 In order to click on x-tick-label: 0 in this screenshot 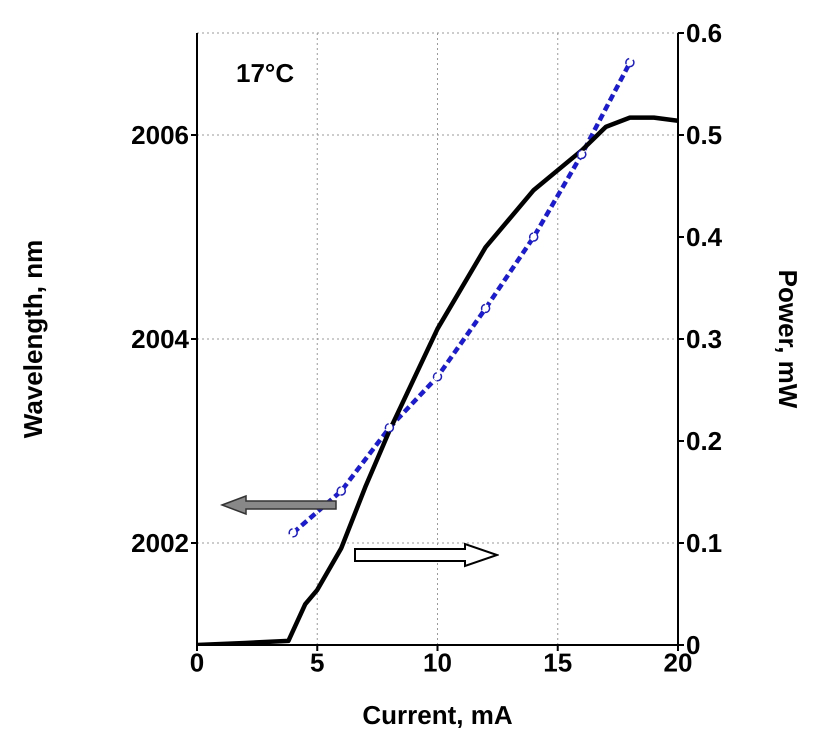, I will do `click(197, 662)`.